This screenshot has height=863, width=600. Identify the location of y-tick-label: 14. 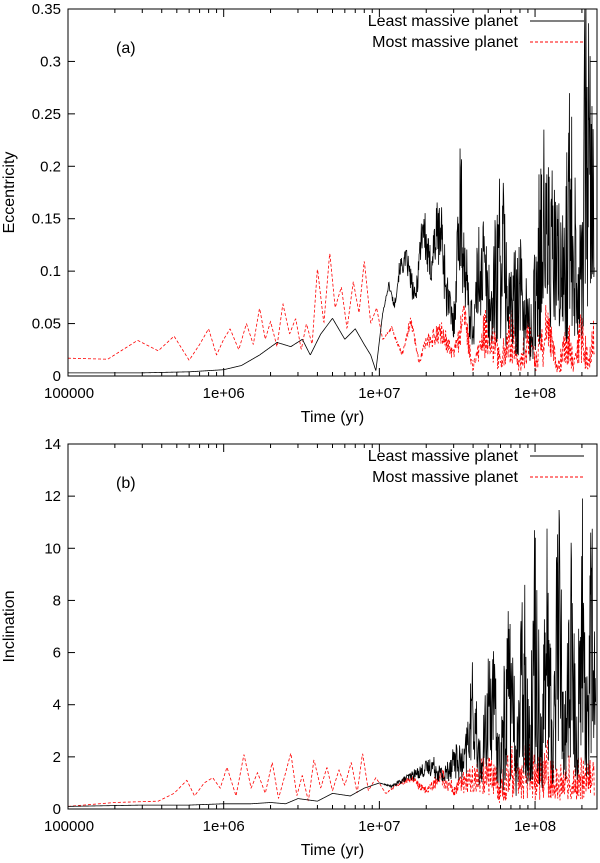
(52, 444).